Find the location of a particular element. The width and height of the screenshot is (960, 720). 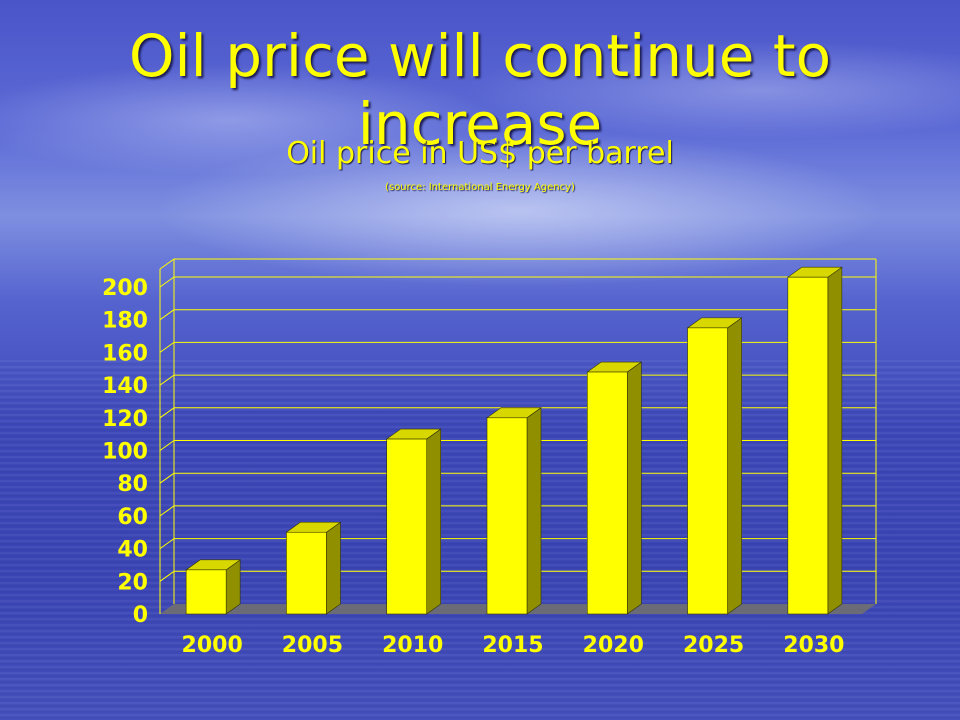

y-tick-label: 120 is located at coordinates (125, 419).